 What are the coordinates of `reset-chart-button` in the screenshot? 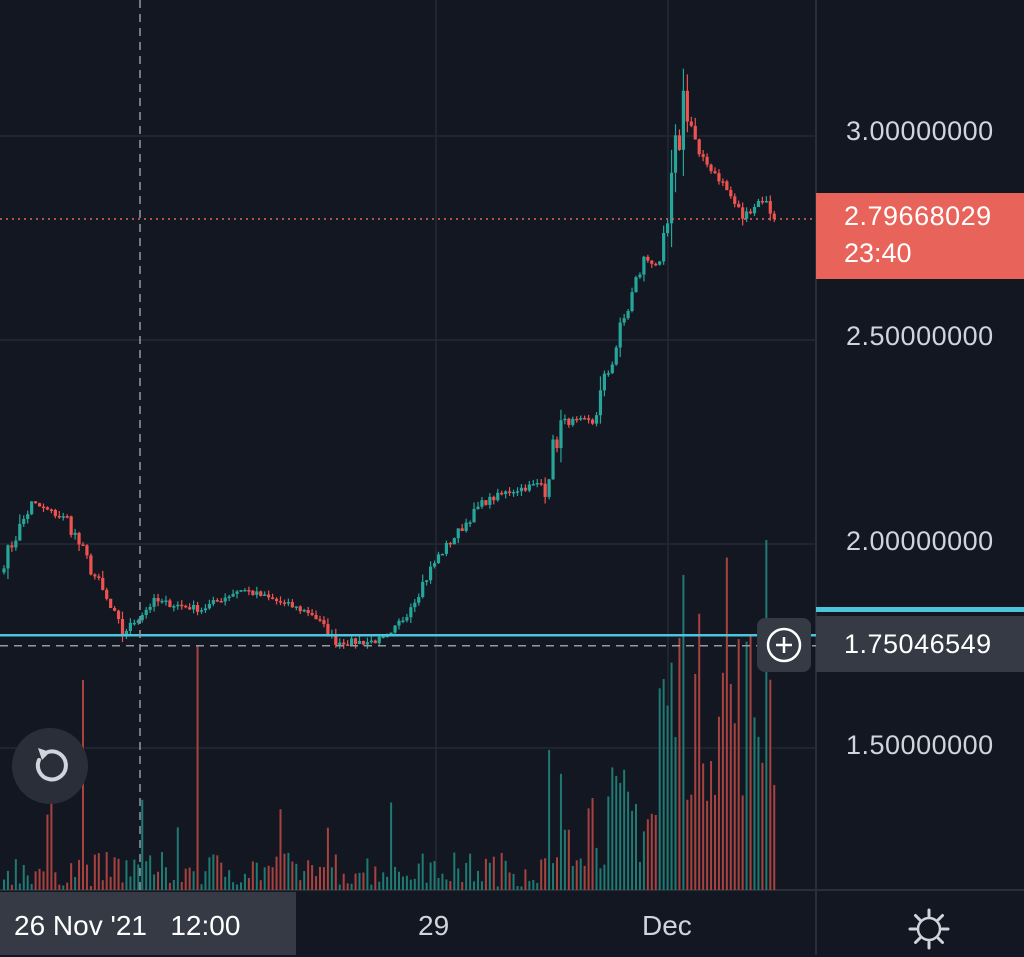 It's located at (50, 766).